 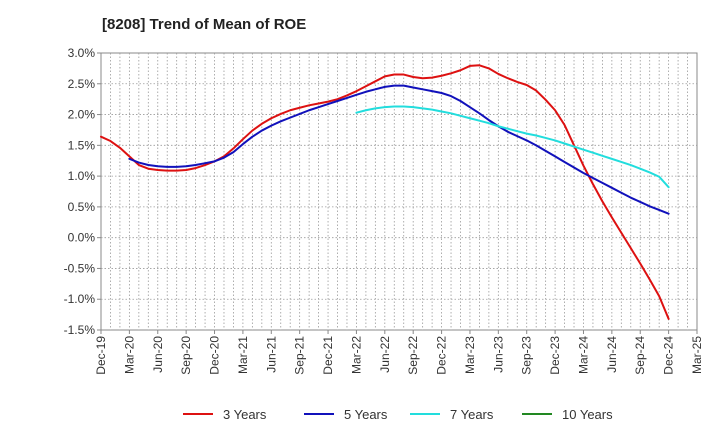 I want to click on chart-title: [8208] Trend of Mean of ROE, so click(x=204, y=24).